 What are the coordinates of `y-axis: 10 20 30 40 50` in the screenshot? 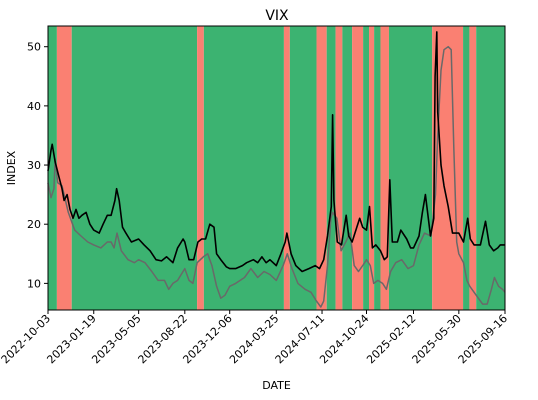 It's located at (37, 165).